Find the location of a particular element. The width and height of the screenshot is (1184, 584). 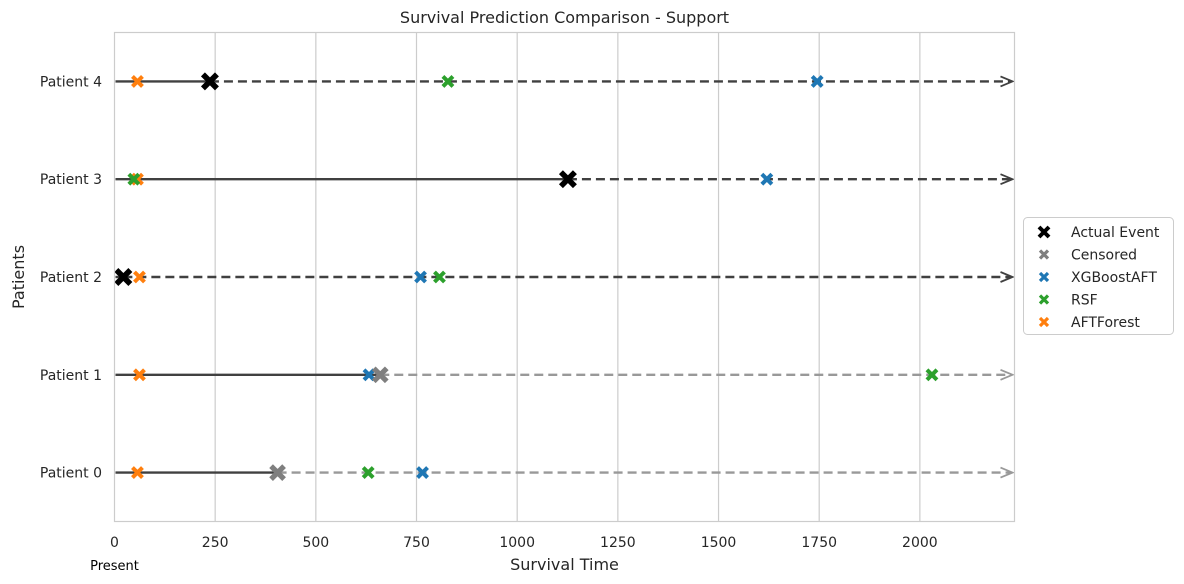

legend-box is located at coordinates (1098, 276).